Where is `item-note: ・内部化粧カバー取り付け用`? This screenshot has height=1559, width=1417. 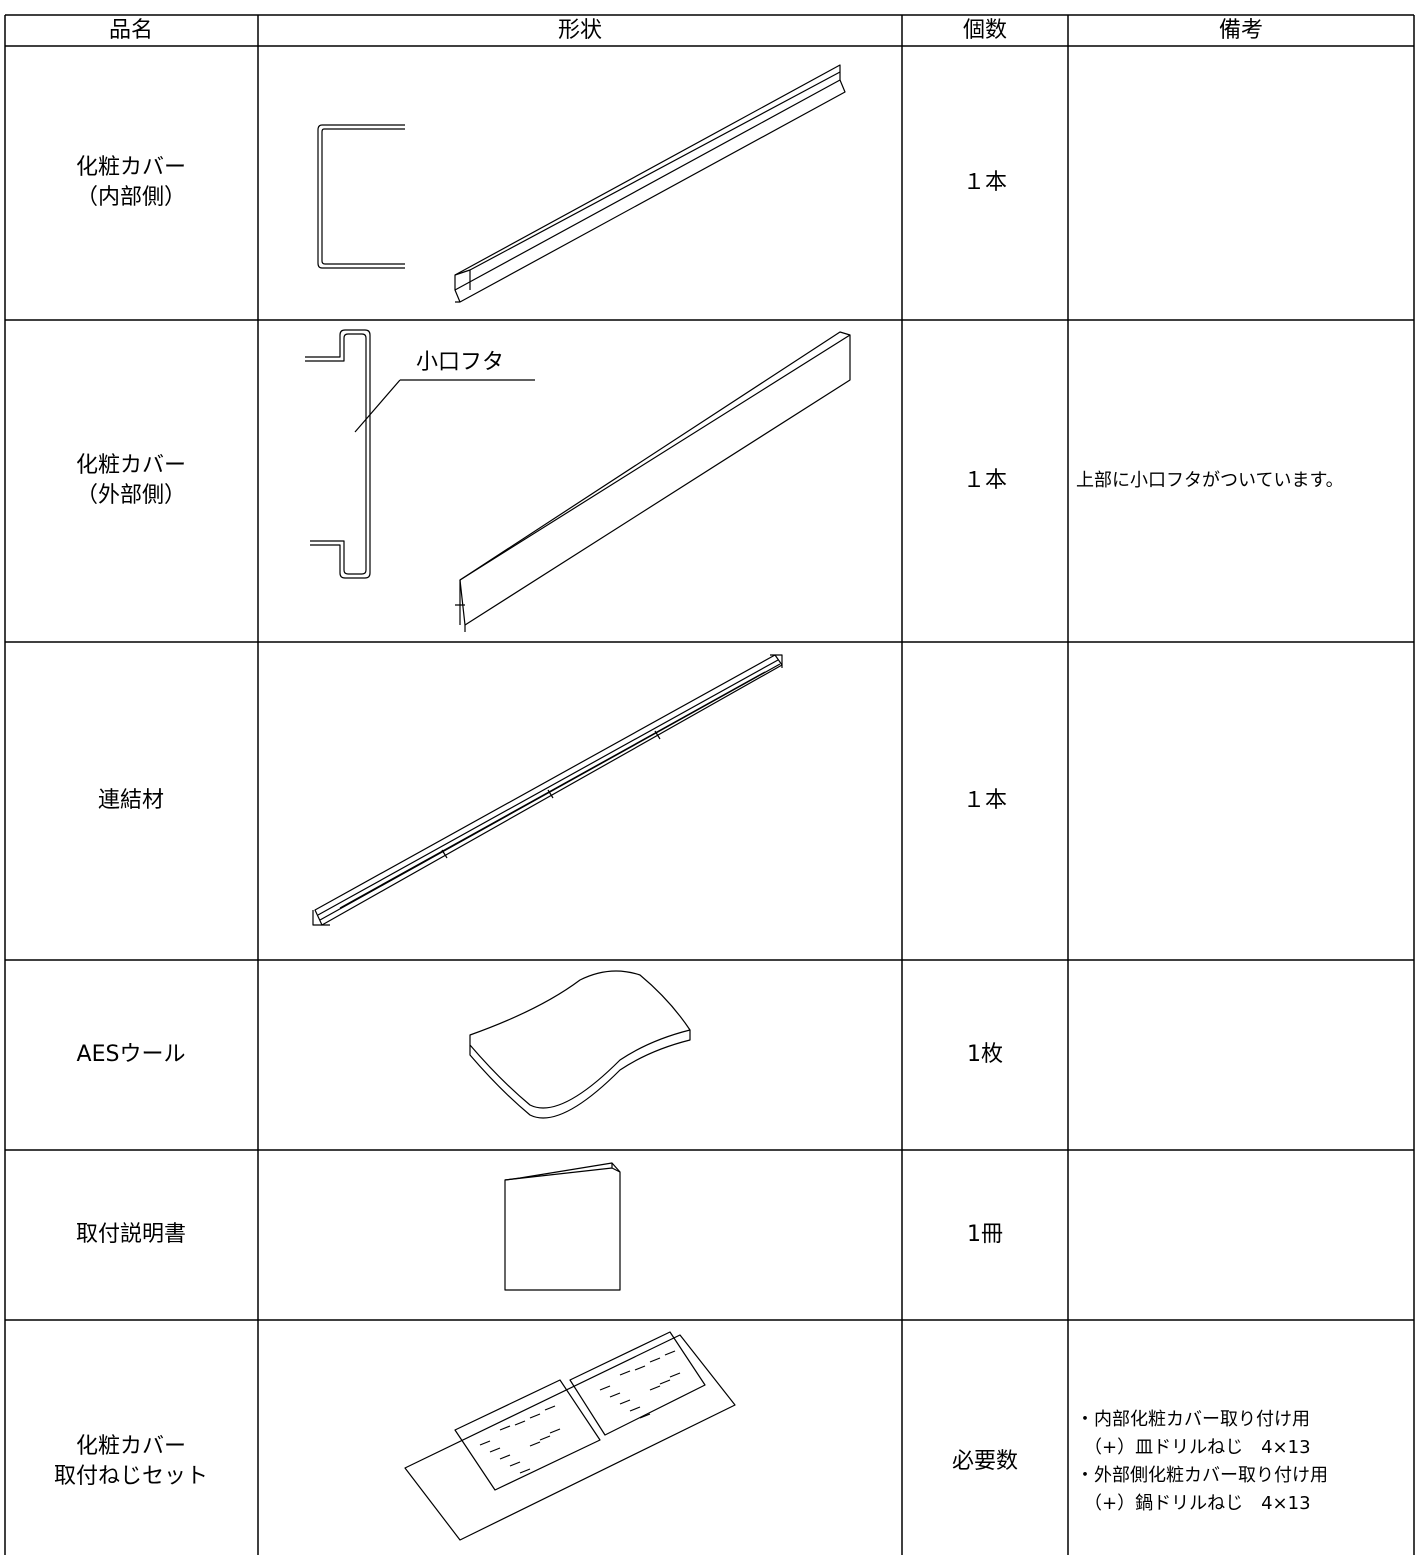
item-note: ・内部化粧カバー取り付け用 is located at coordinates (1193, 1419).